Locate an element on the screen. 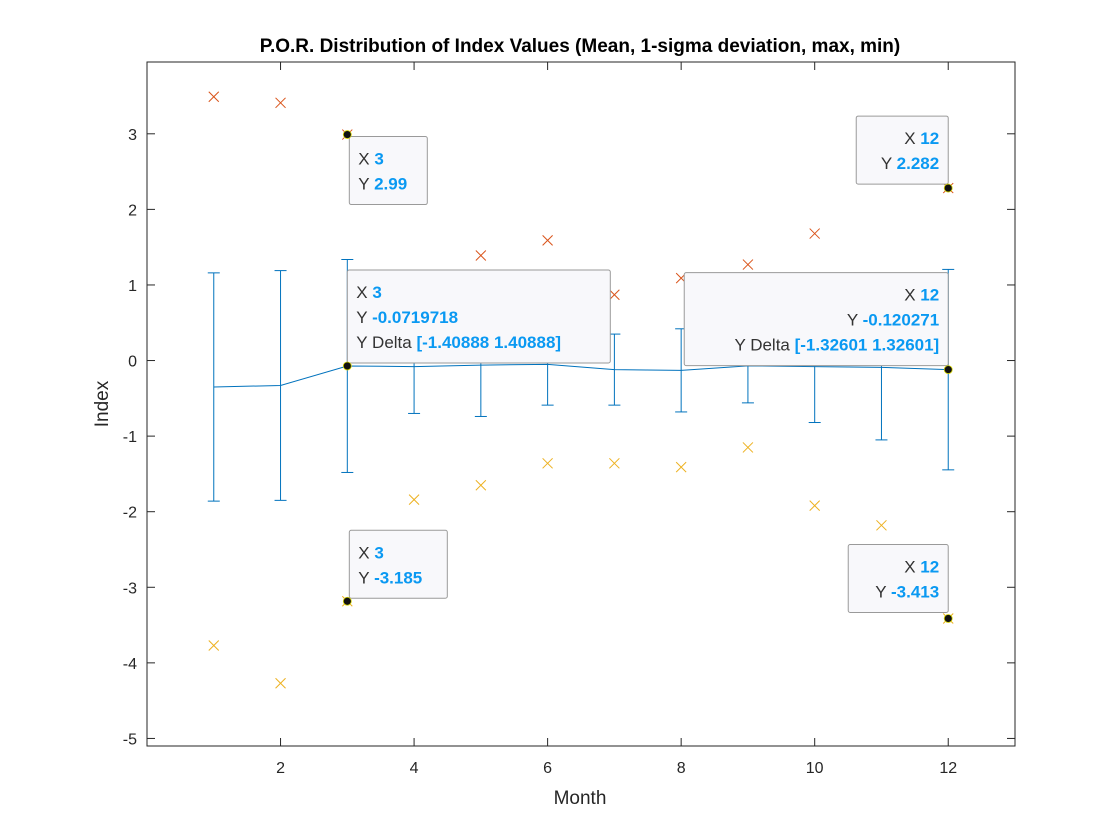 This screenshot has height=840, width=1120. y-tick-label: -4 is located at coordinates (130, 664).